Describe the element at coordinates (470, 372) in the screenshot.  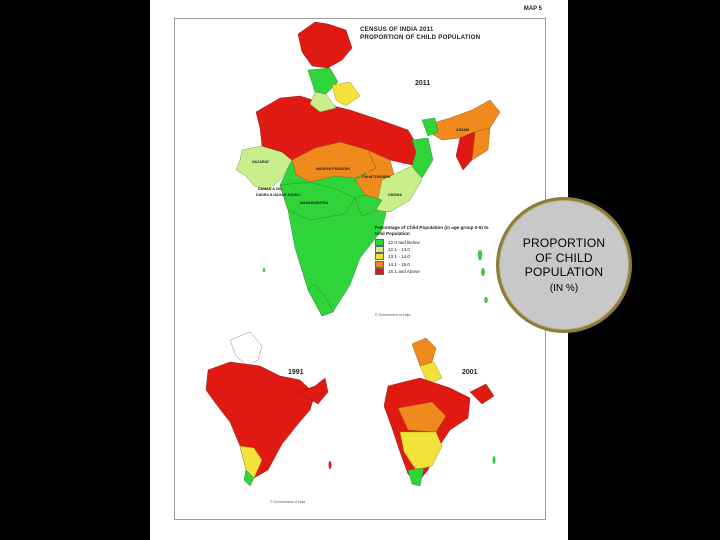
I see `year-2001: 2001` at that location.